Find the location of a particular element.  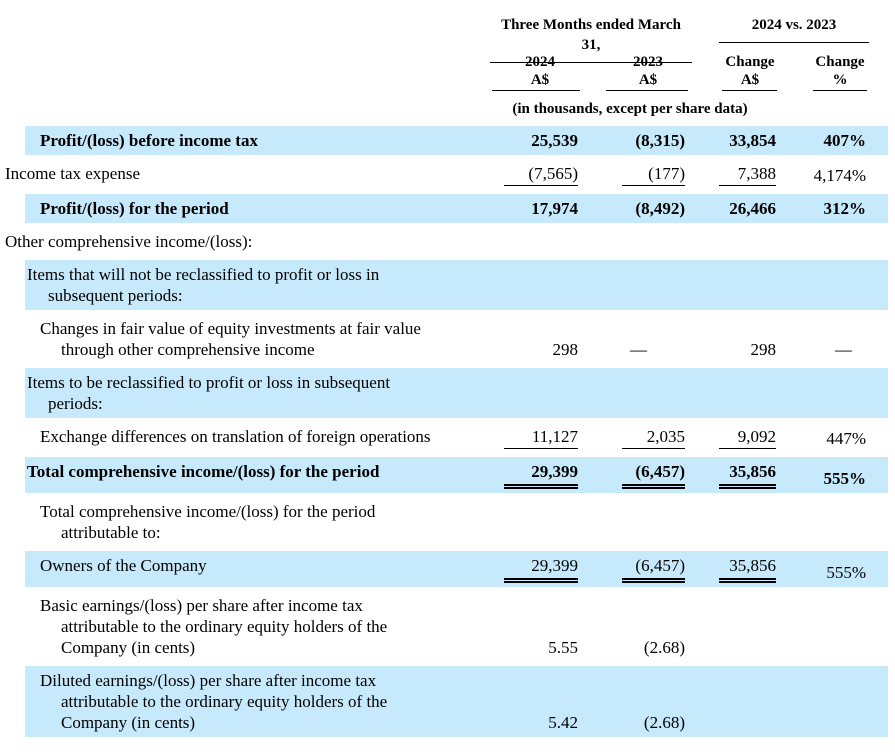

units-note: (in thousands, except per share data) is located at coordinates (630, 109).